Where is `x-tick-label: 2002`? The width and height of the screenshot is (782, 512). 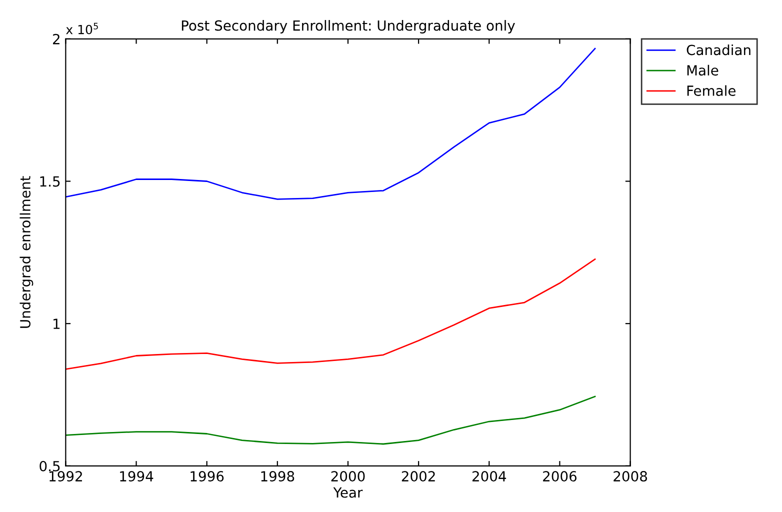
x-tick-label: 2002 is located at coordinates (418, 476).